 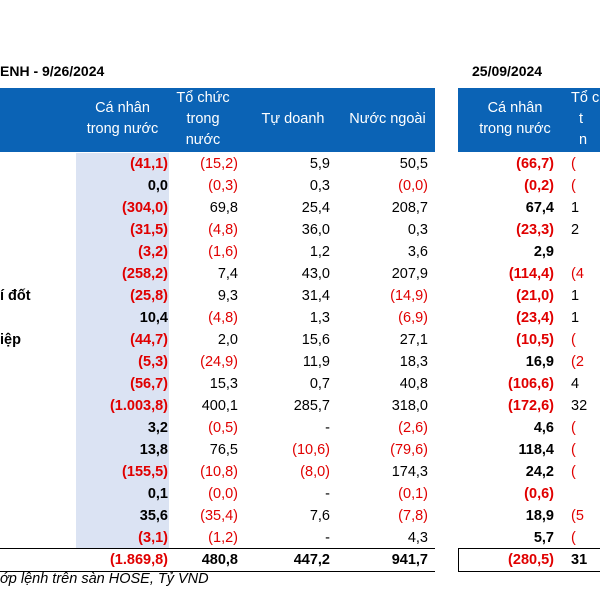 What do you see at coordinates (223, 208) in the screenshot?
I see `table-cell: 69,8` at bounding box center [223, 208].